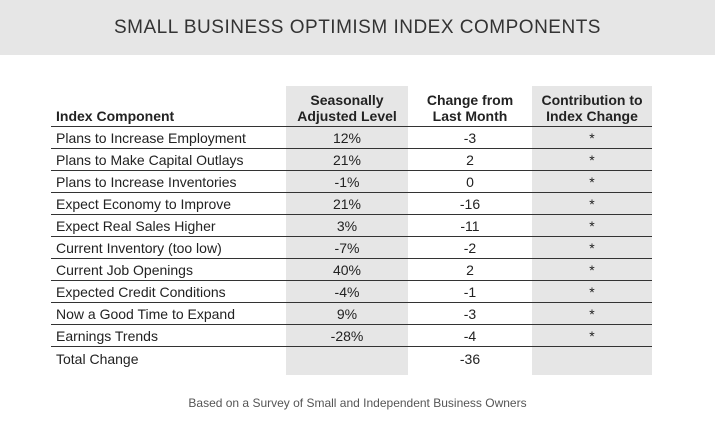 This screenshot has width=715, height=441. Describe the element at coordinates (168, 247) in the screenshot. I see `row-component: Current Inventory (too low)` at that location.